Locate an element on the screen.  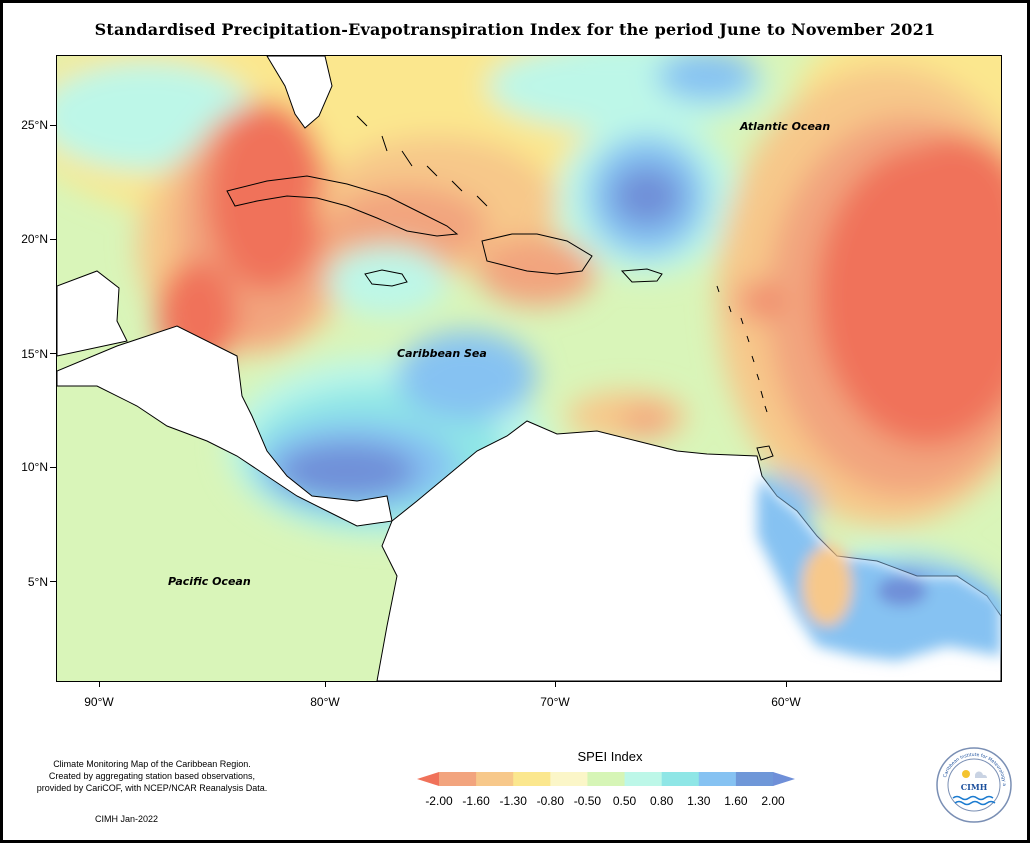
lat-label-10n: 10°N is located at coordinates (34, 467).